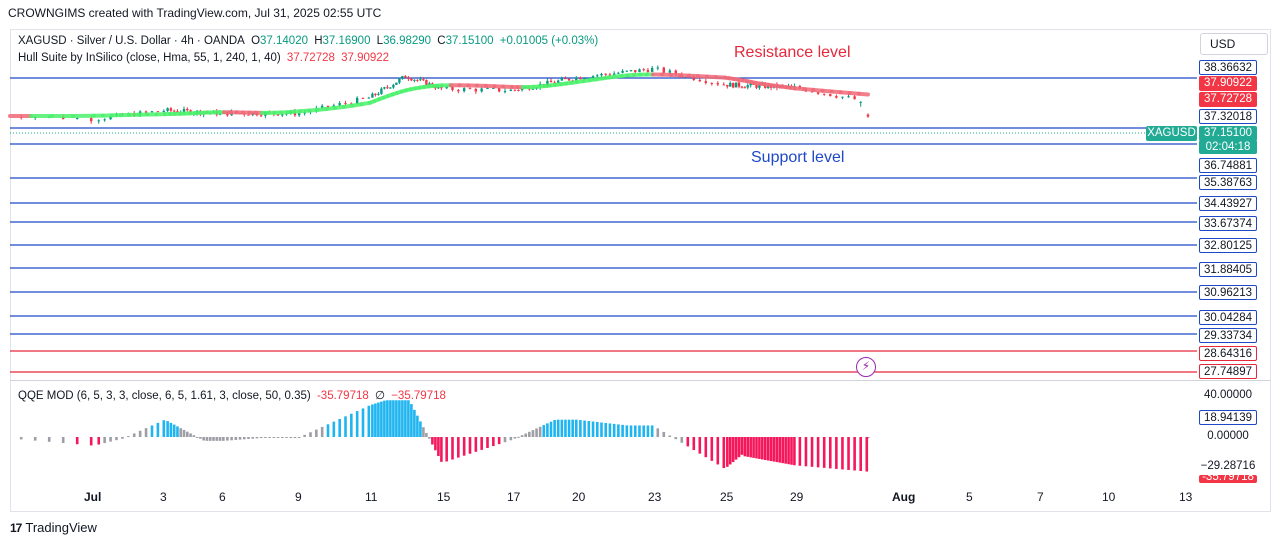 This screenshot has height=546, width=1281. I want to click on pane-divider, so click(640, 380).